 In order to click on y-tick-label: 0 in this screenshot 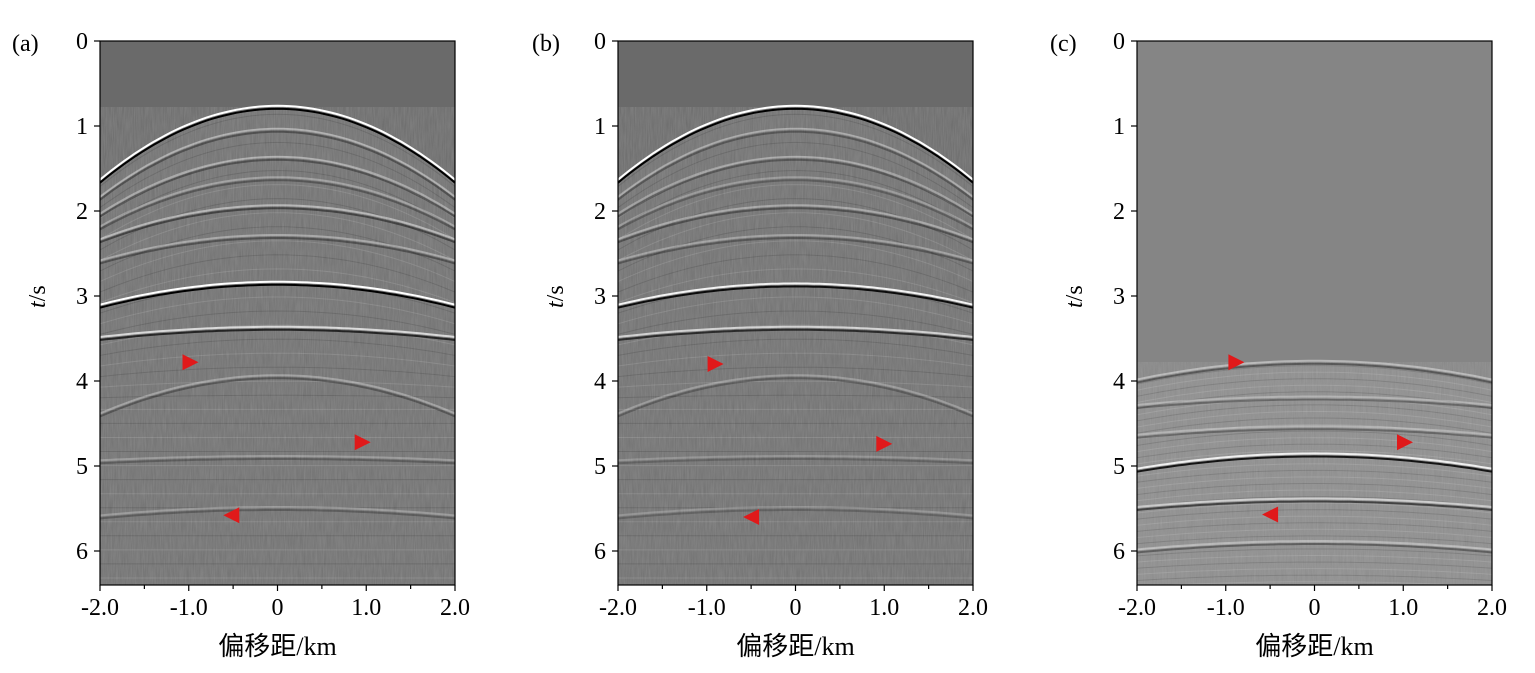, I will do `click(1119, 42)`.